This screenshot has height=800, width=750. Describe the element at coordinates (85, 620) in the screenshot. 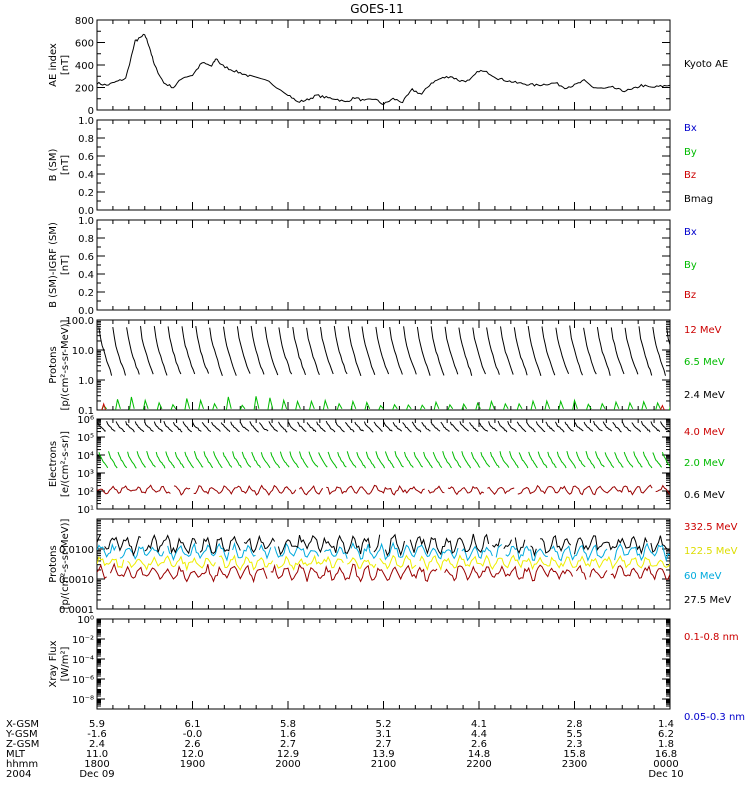

I see `y-tick-label: 10⁰` at that location.